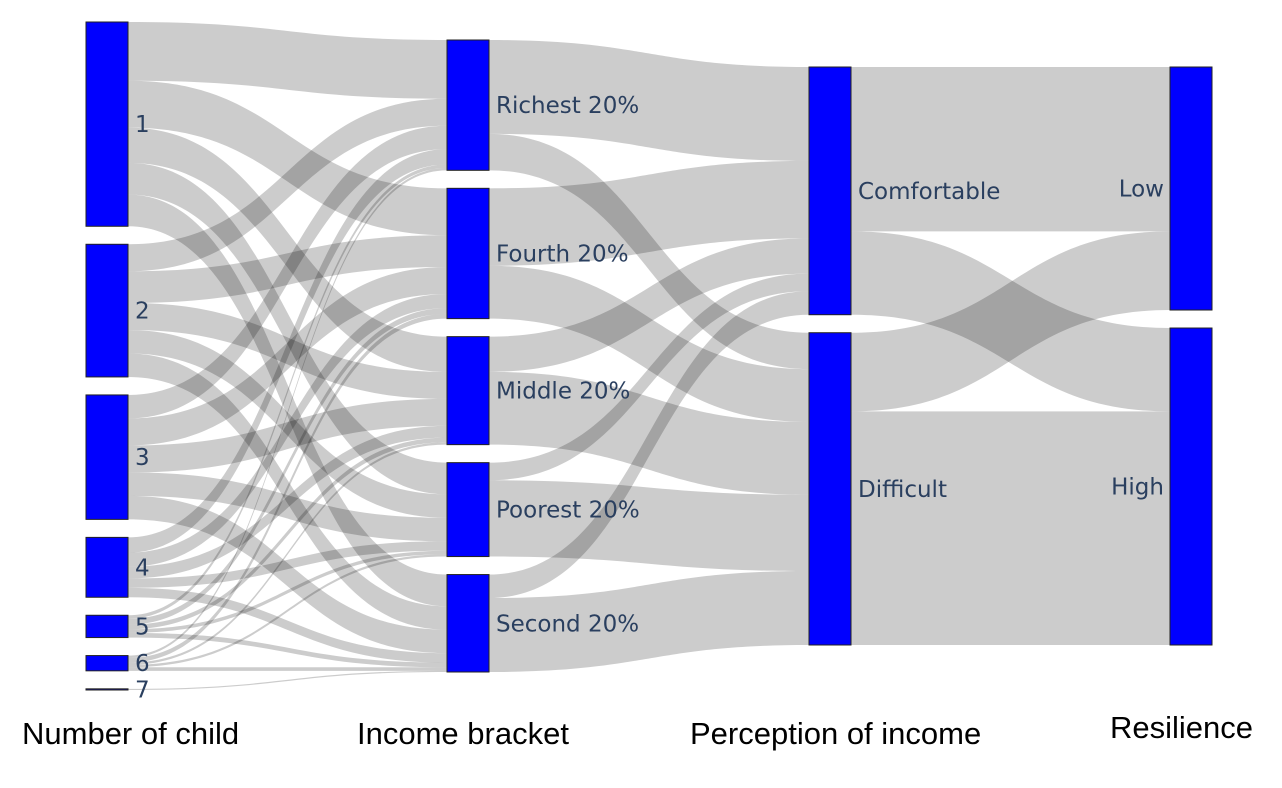  Describe the element at coordinates (1010, 149) in the screenshot. I see `link-comf-low` at that location.